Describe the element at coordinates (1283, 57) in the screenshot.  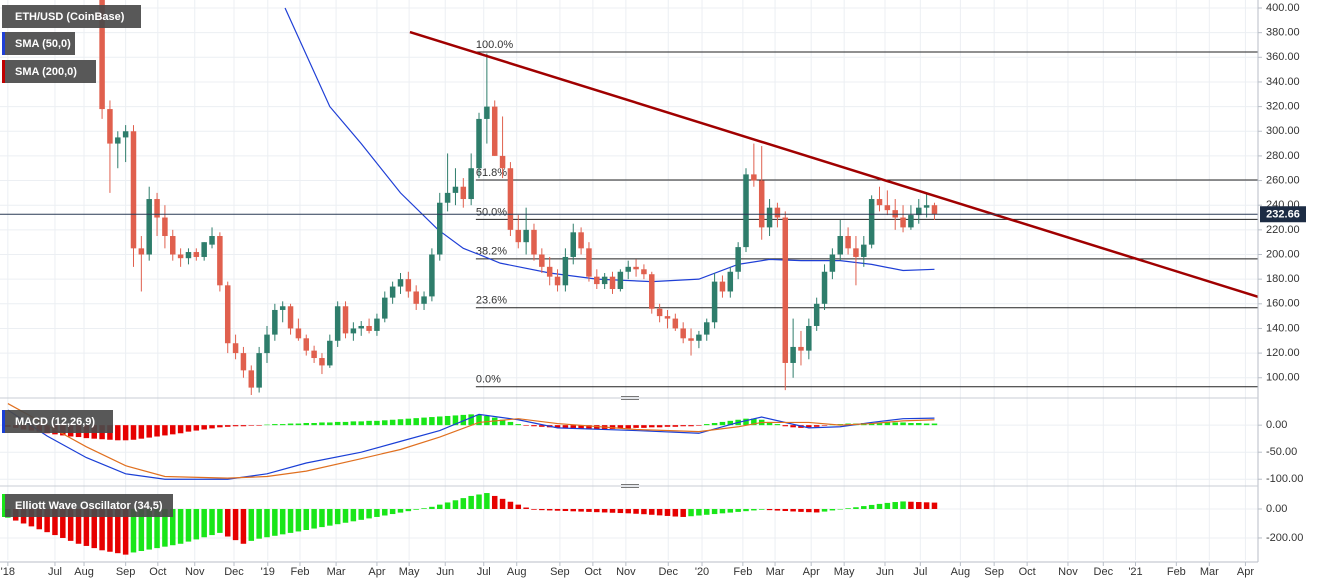
I see `y-tick-label: 360.00` at that location.